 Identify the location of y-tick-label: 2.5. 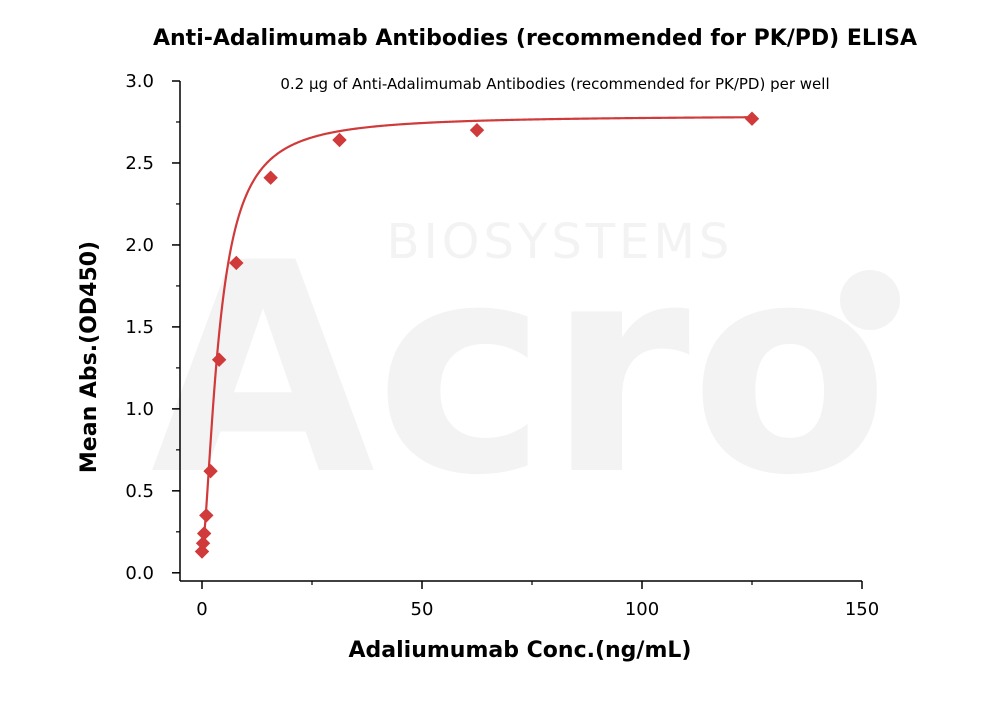
(139, 163).